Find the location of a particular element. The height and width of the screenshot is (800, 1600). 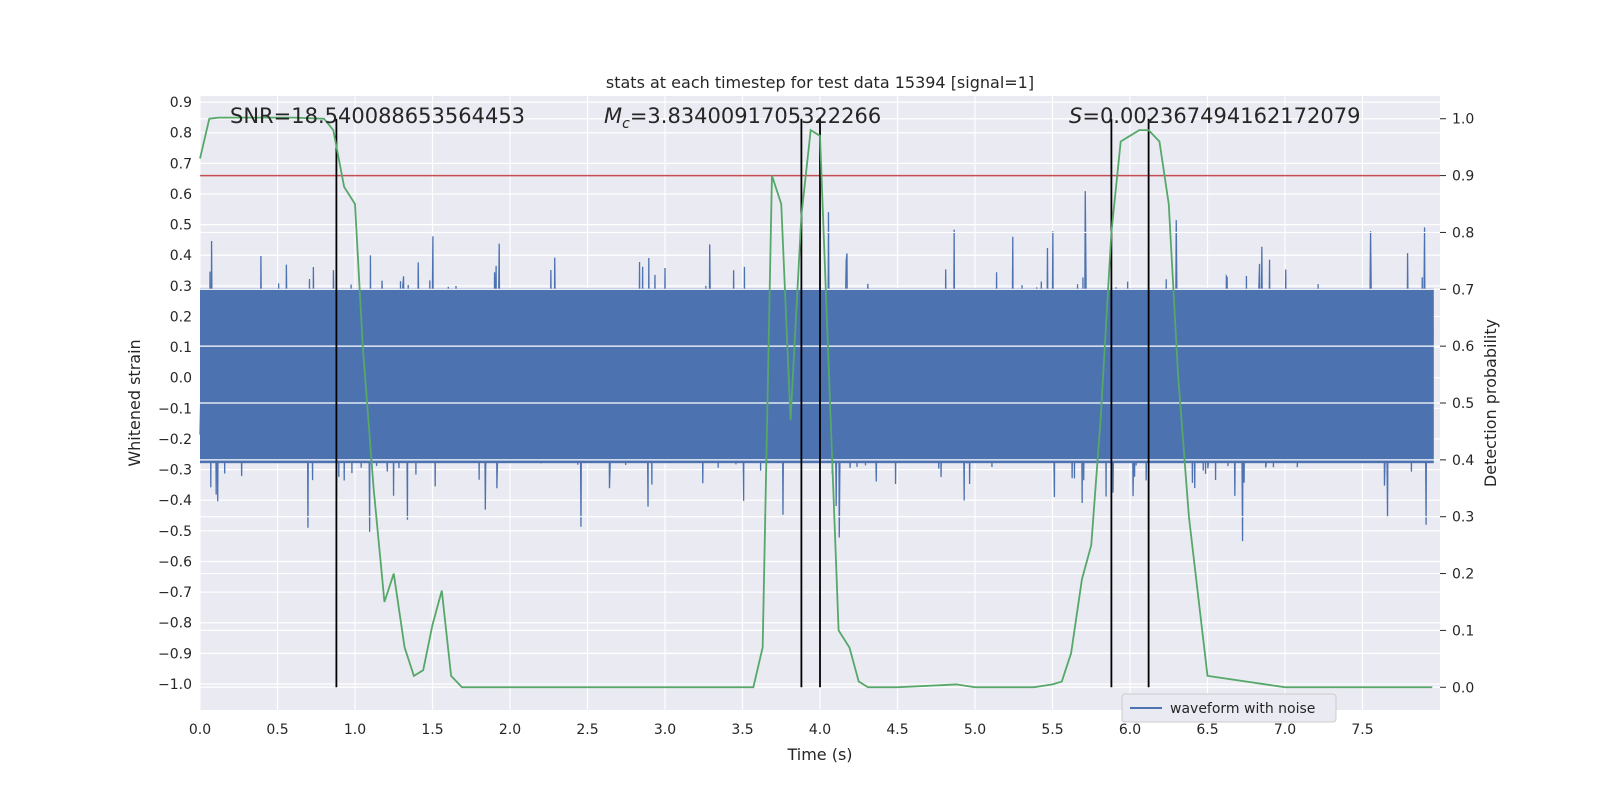

y2-axis-label: Detection probability is located at coordinates (1490, 403).